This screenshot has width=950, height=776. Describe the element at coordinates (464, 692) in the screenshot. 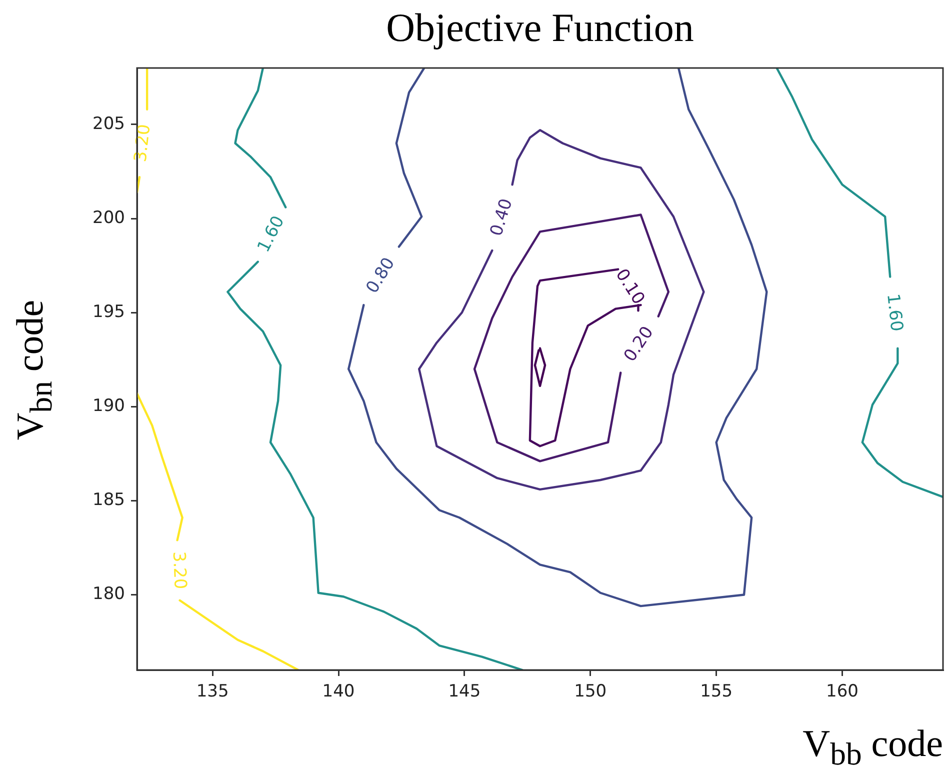

I see `x-tick-label: 145` at that location.